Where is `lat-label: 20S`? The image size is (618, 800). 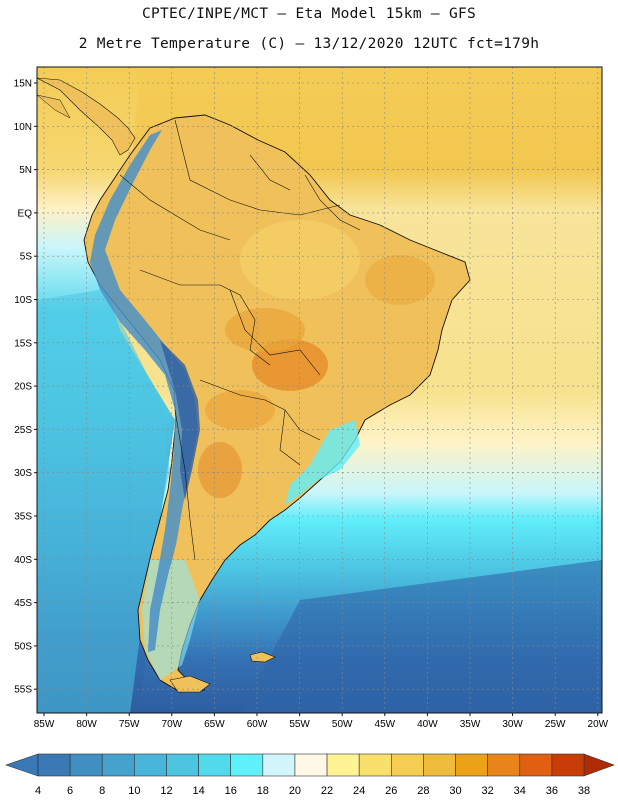 lat-label: 20S is located at coordinates (23, 387).